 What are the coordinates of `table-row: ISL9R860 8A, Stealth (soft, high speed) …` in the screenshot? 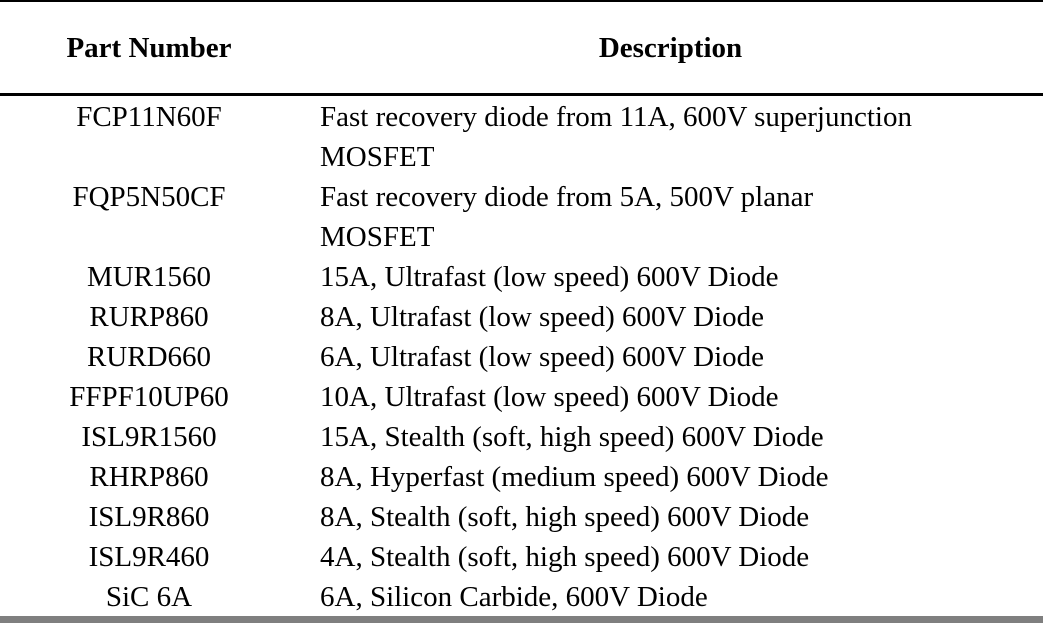 It's located at (521, 517).